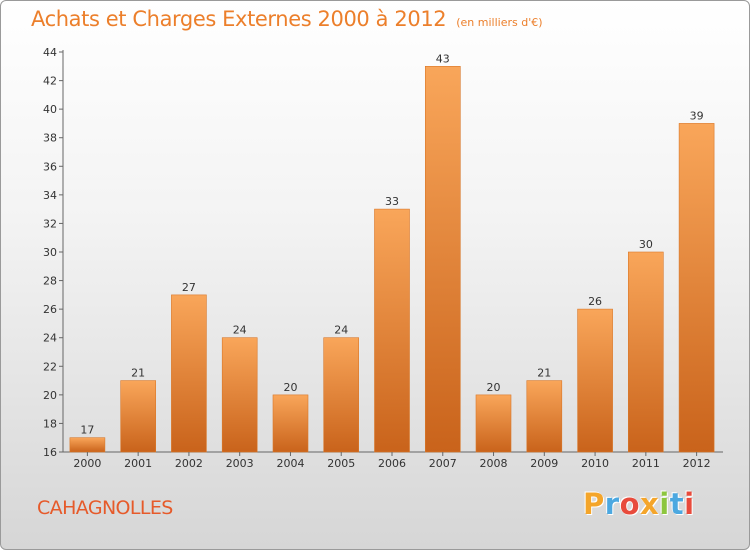  Describe the element at coordinates (443, 463) in the screenshot. I see `x-tick-label: 2007` at that location.